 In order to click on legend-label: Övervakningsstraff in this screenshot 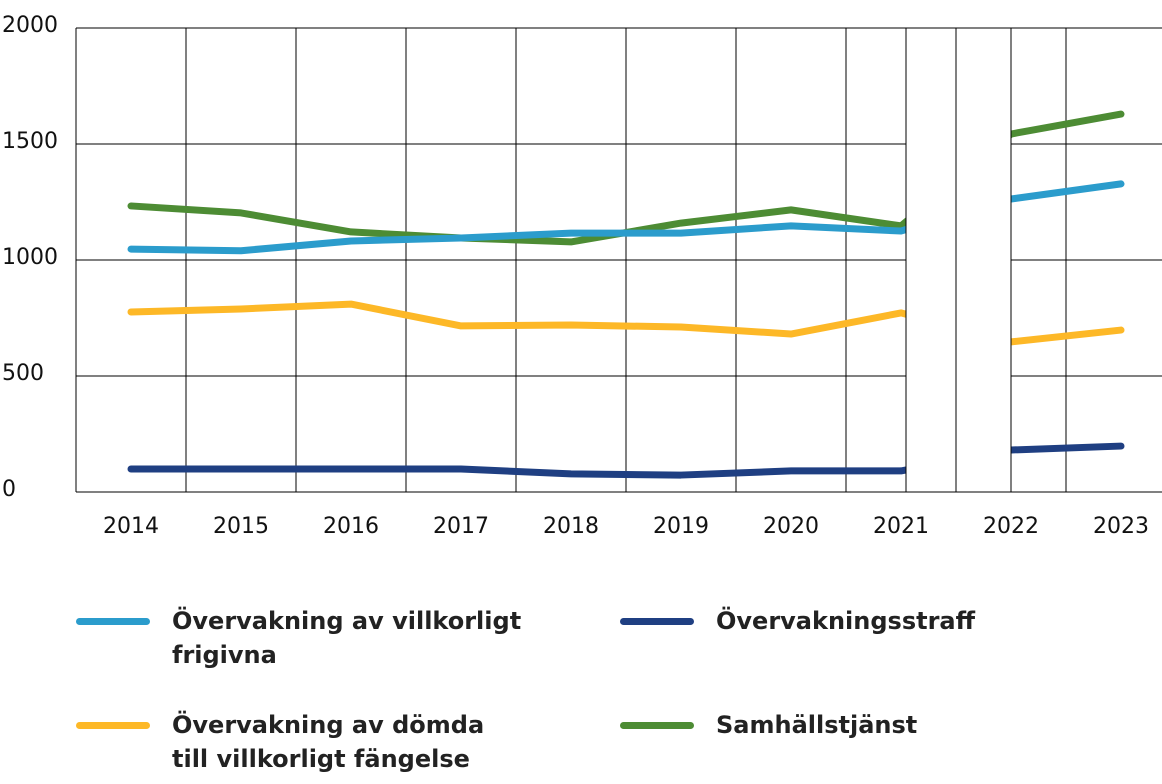, I will do `click(846, 621)`.